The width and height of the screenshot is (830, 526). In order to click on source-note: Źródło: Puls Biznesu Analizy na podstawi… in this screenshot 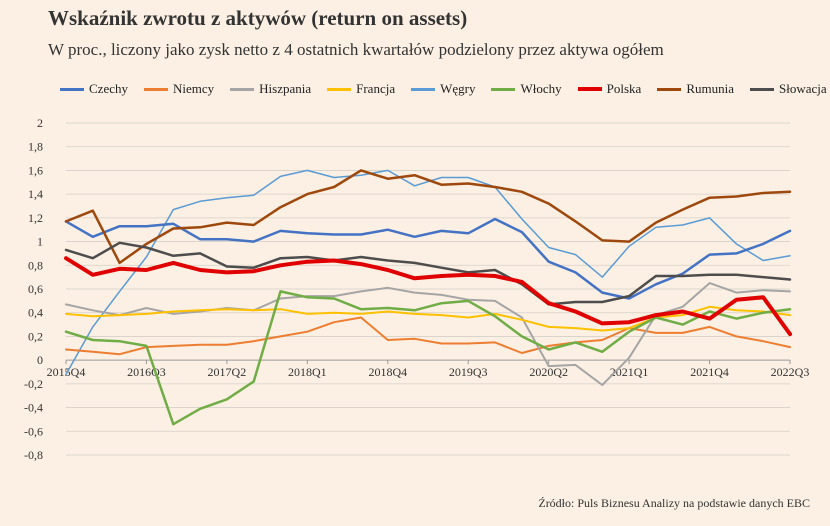, I will do `click(674, 503)`.